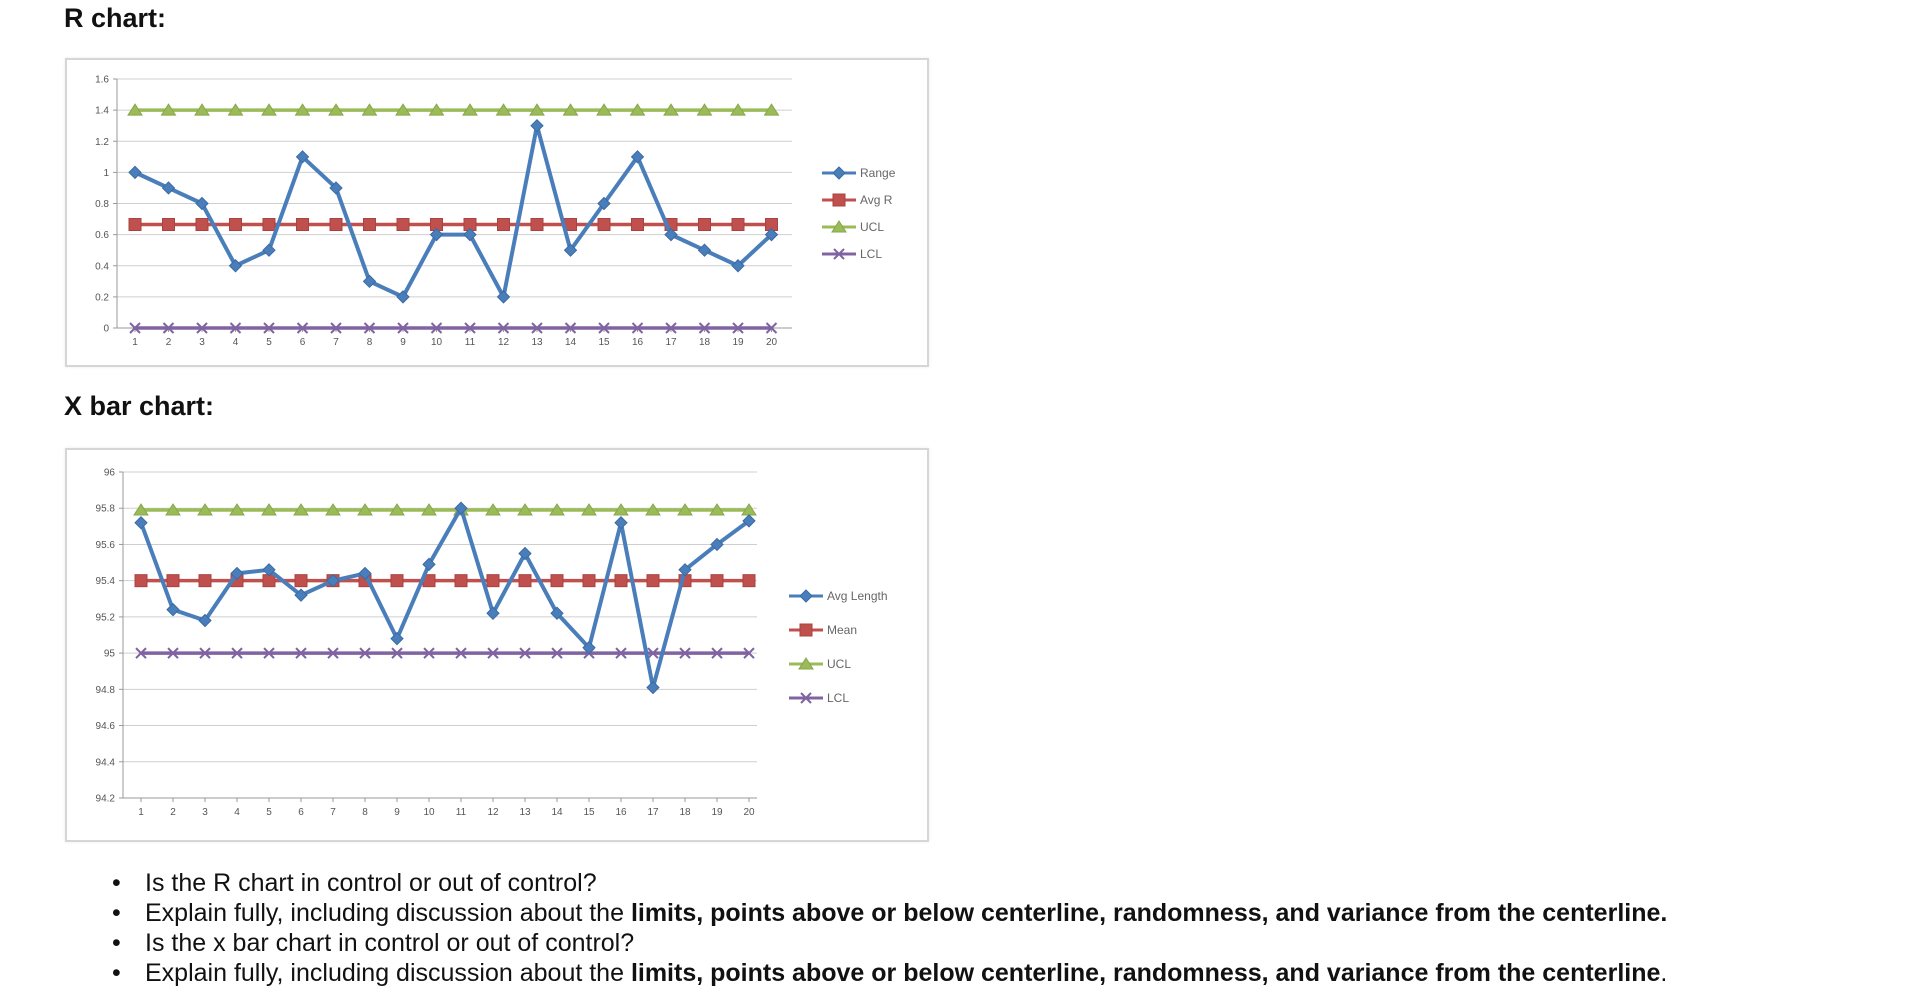 This screenshot has height=1000, width=1918. What do you see at coordinates (878, 173) in the screenshot?
I see `legend-label: Range` at bounding box center [878, 173].